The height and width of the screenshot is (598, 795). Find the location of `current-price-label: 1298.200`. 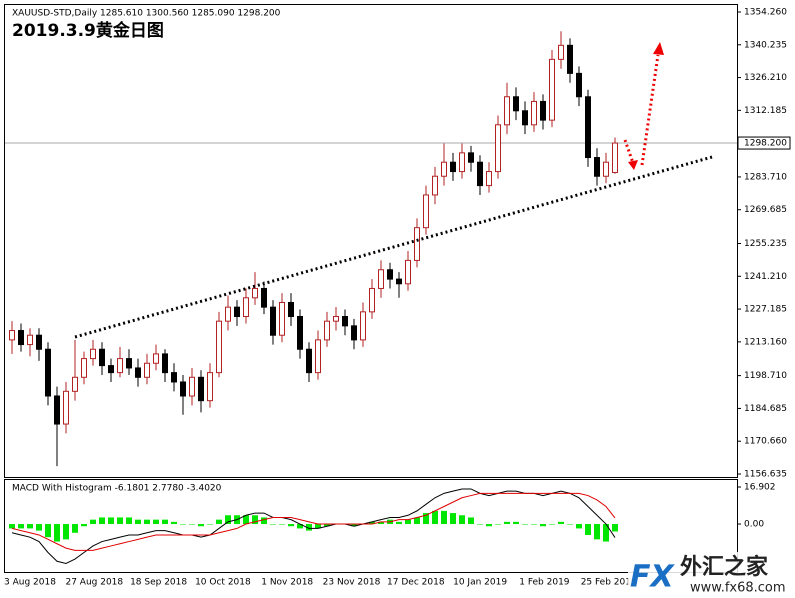

current-price-label: 1298.200 is located at coordinates (765, 144).